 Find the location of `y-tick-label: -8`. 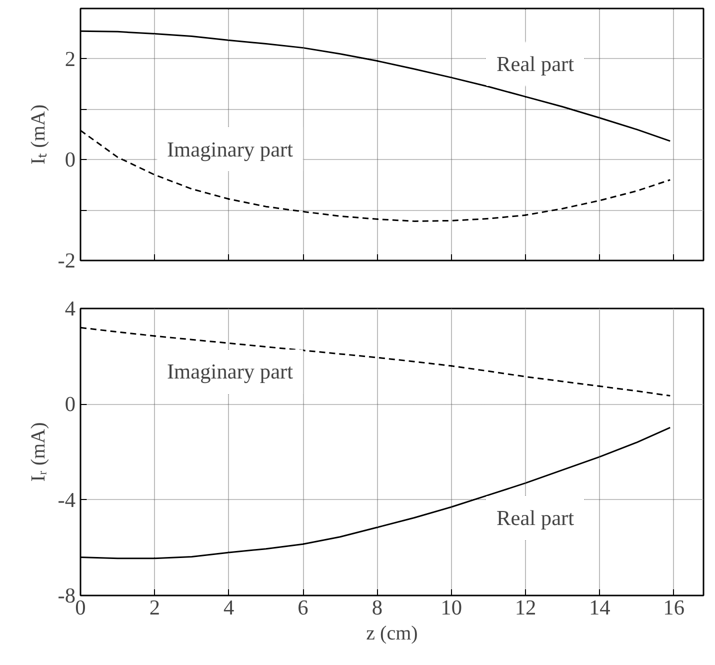

y-tick-label: -8 is located at coordinates (67, 596).